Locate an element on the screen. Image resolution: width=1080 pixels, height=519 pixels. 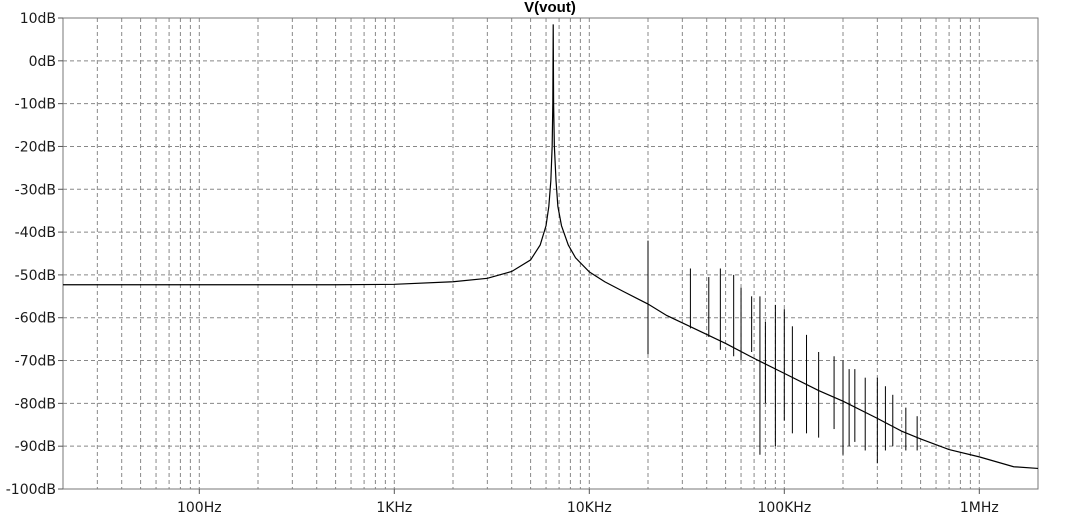
y-tick-label: -60dB is located at coordinates (35, 319).